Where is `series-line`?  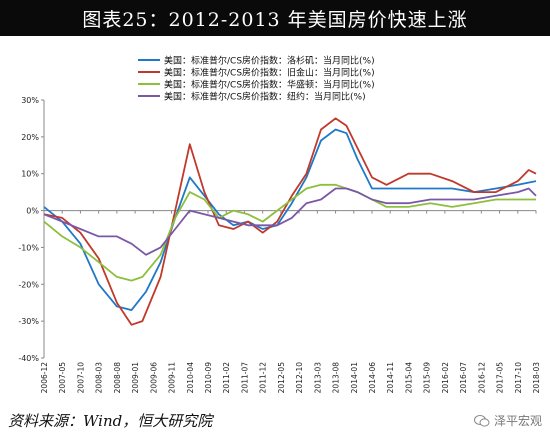 series-line is located at coordinates (290, 221).